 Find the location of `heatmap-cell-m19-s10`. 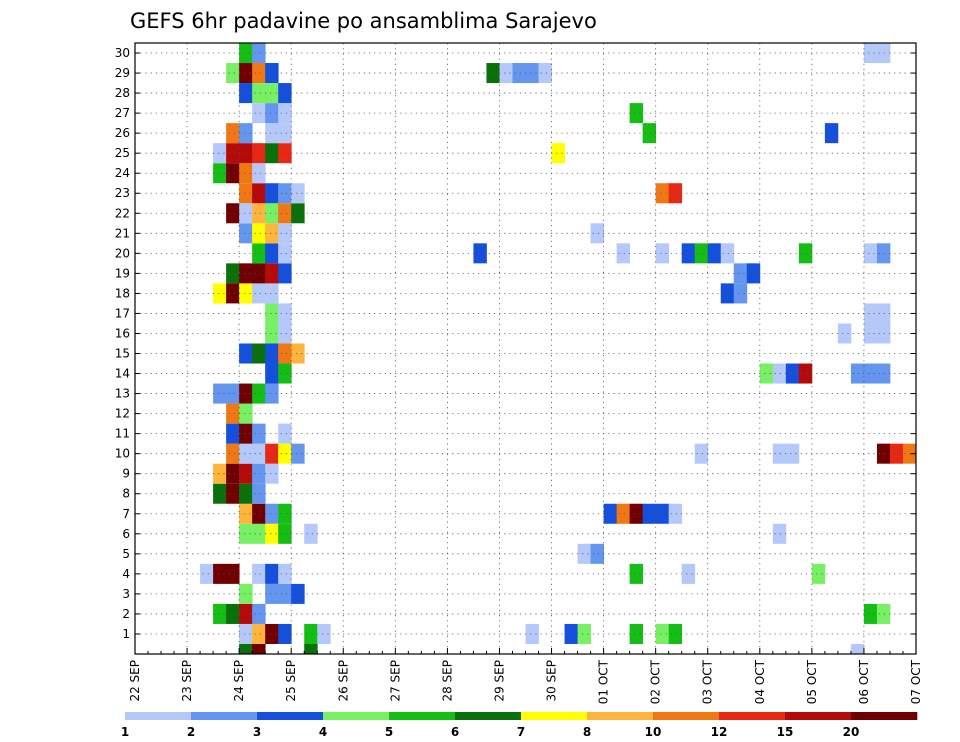

heatmap-cell-m19-s10 is located at coordinates (272, 273).